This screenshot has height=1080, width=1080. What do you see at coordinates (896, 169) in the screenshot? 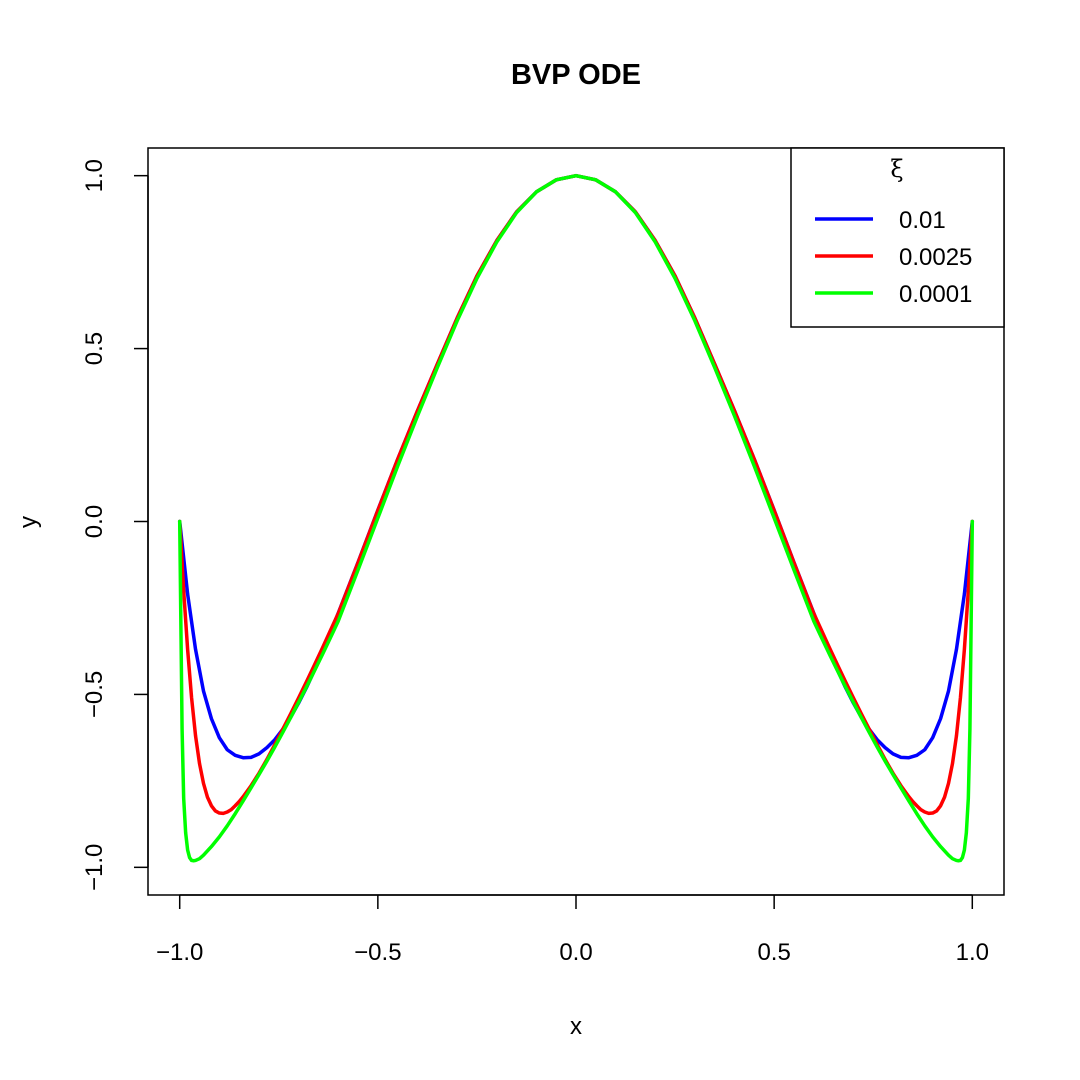
I see `legend-title: ξ` at bounding box center [896, 169].